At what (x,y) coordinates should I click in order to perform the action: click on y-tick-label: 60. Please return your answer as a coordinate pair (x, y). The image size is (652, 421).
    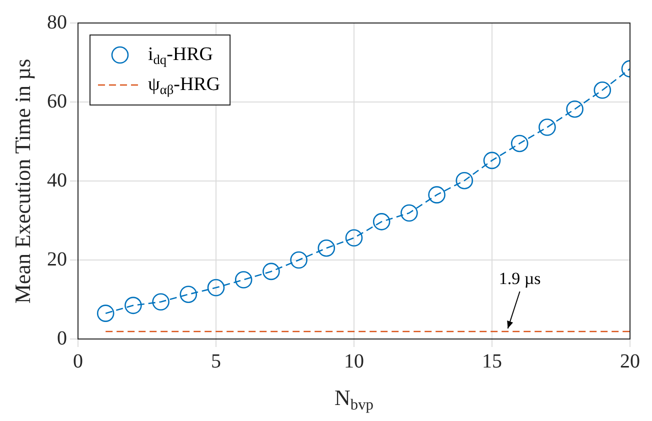
    Looking at the image, I should click on (57, 101).